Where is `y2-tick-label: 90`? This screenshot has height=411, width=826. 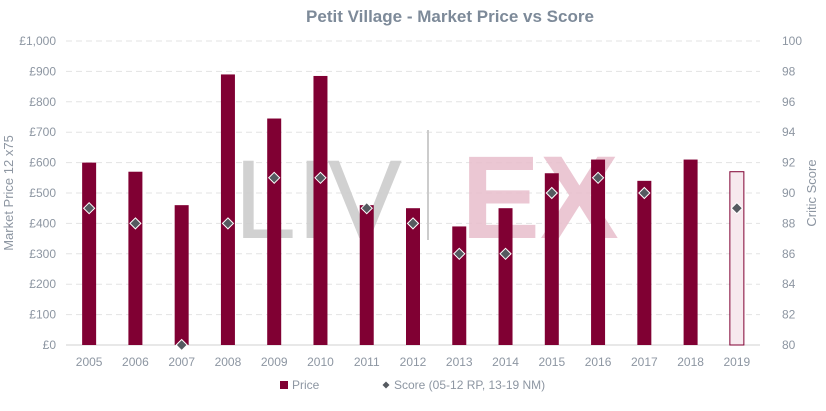
y2-tick-label: 90 is located at coordinates (789, 193).